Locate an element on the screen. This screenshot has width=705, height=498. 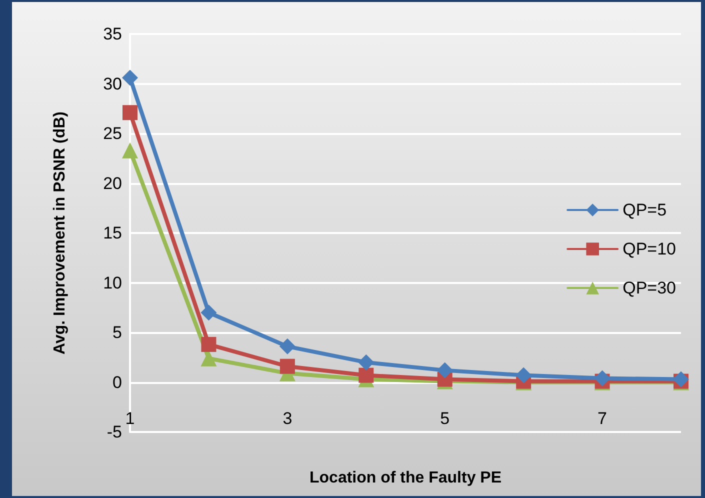
x-tick-label: 7 is located at coordinates (603, 418).